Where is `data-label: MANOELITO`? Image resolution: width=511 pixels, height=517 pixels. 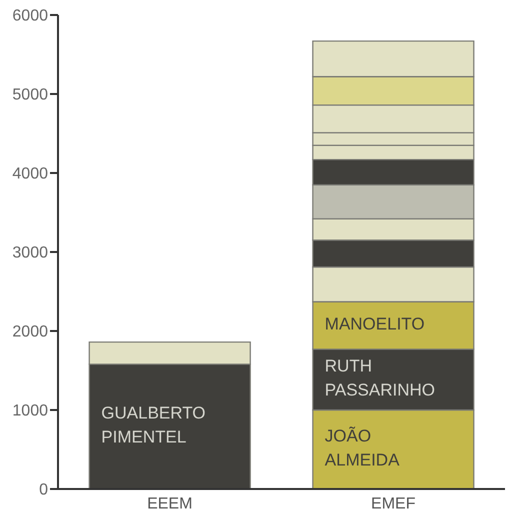
data-label: MANOELITO is located at coordinates (374, 324).